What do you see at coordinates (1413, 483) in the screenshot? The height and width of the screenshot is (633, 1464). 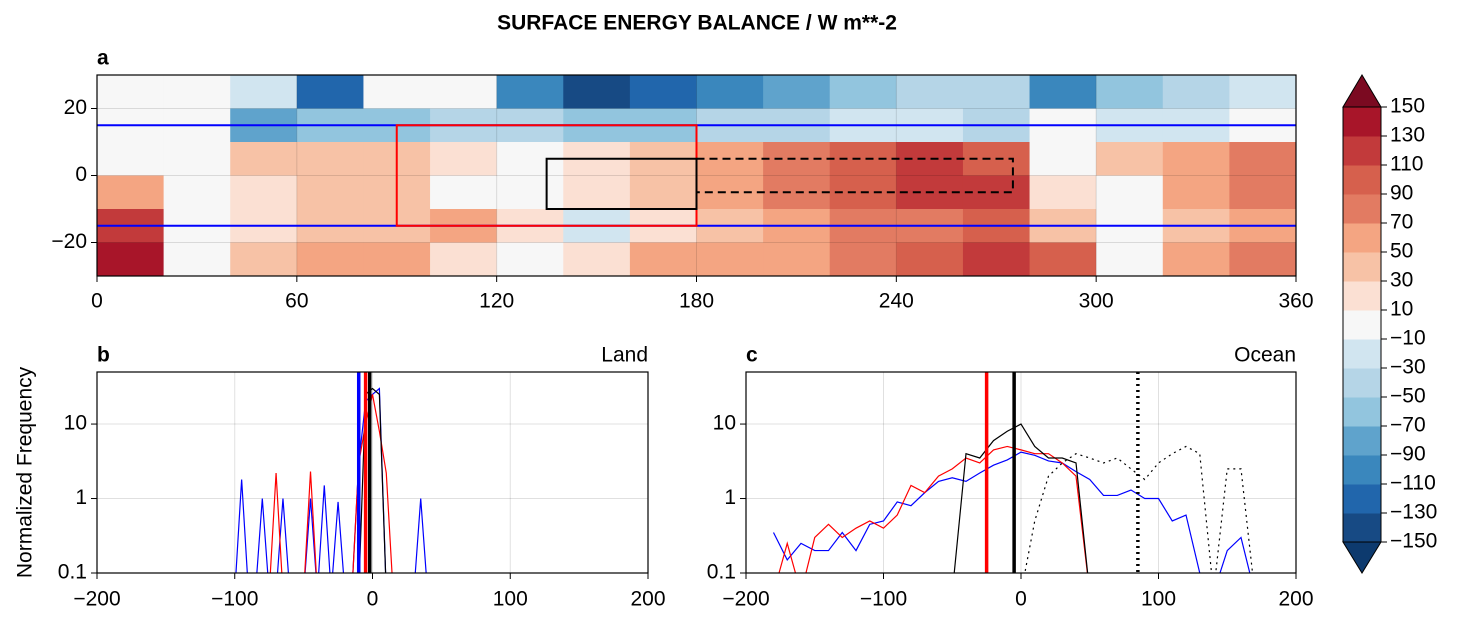 I see `colorbar-tick-label: −110` at bounding box center [1413, 483].